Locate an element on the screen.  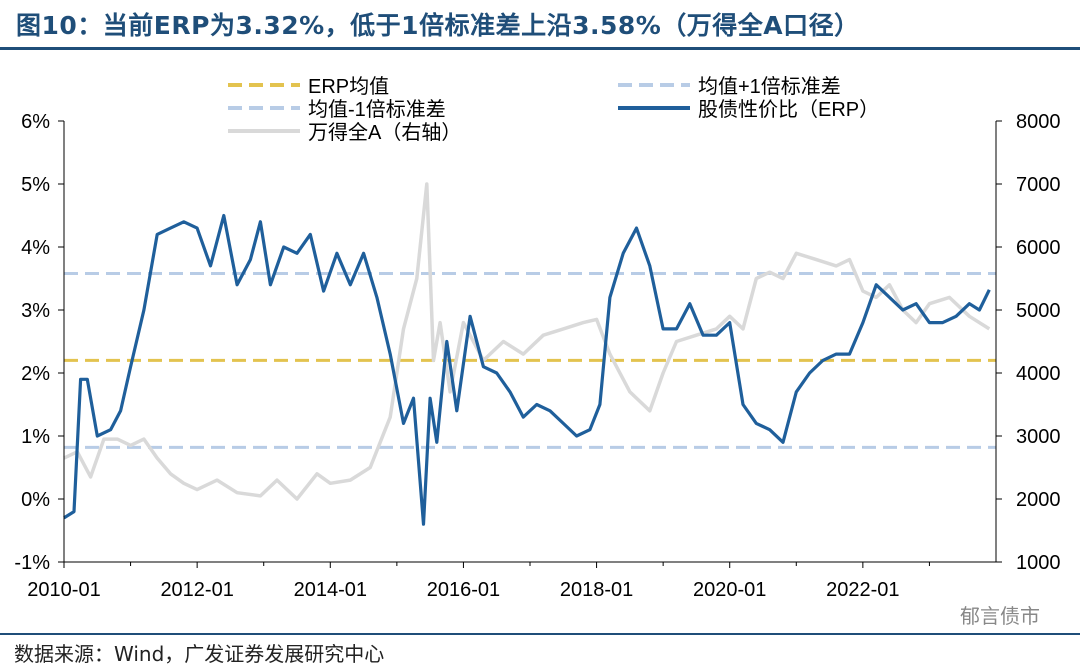
x-tick-label: 2020-01 is located at coordinates (729, 590).